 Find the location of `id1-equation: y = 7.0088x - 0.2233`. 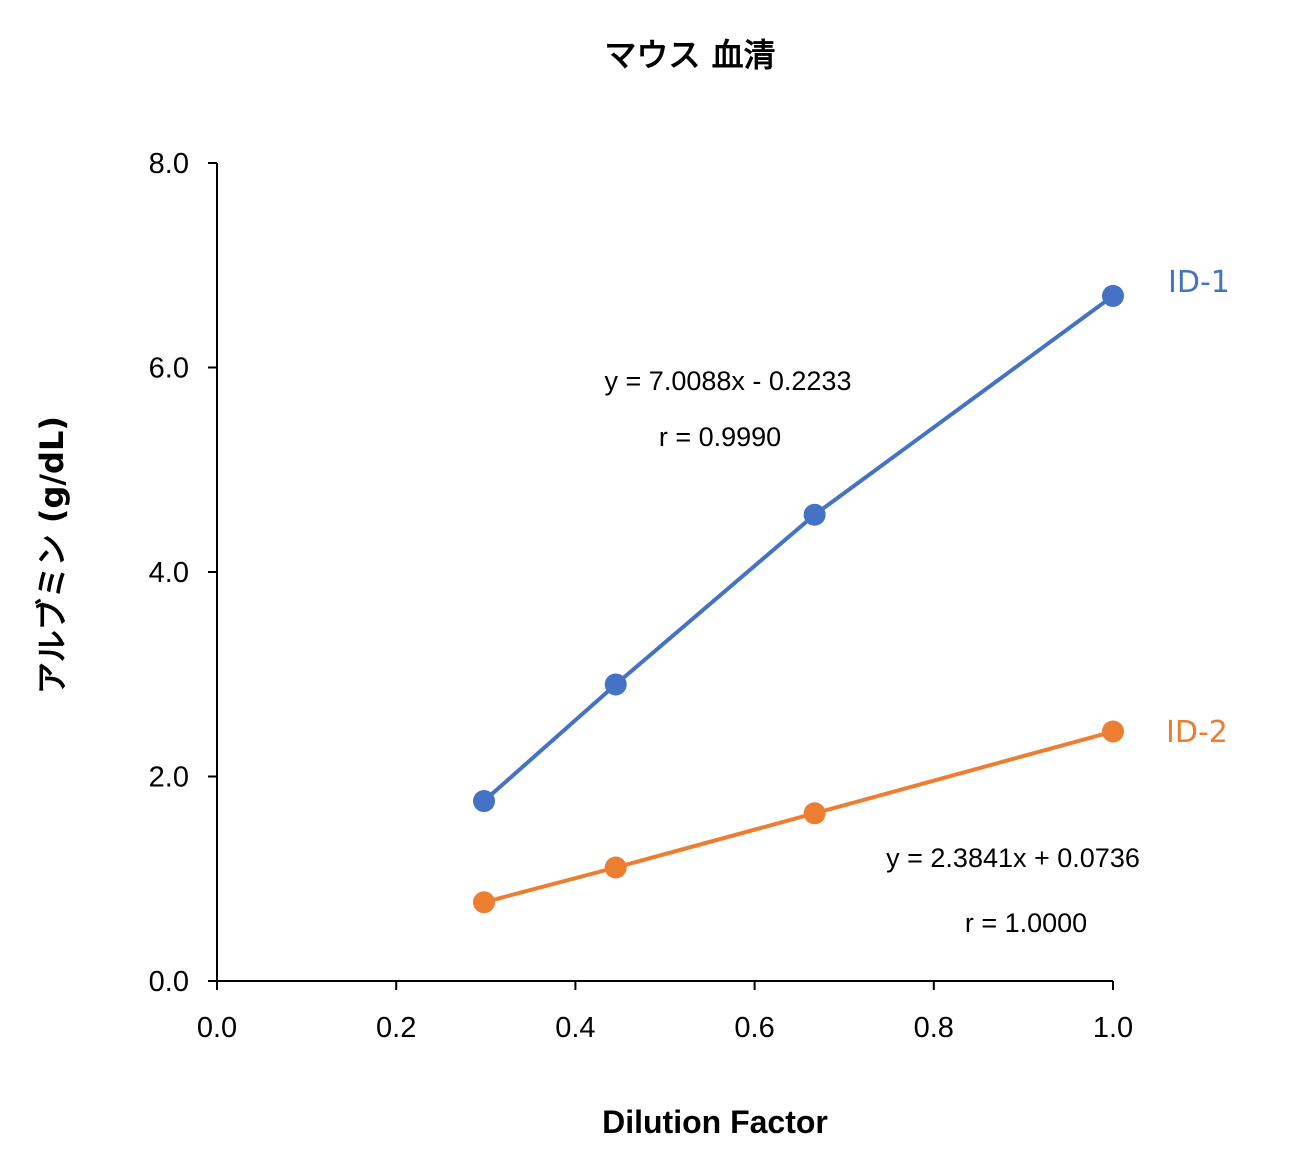

id1-equation: y = 7.0088x - 0.2233 is located at coordinates (728, 381).